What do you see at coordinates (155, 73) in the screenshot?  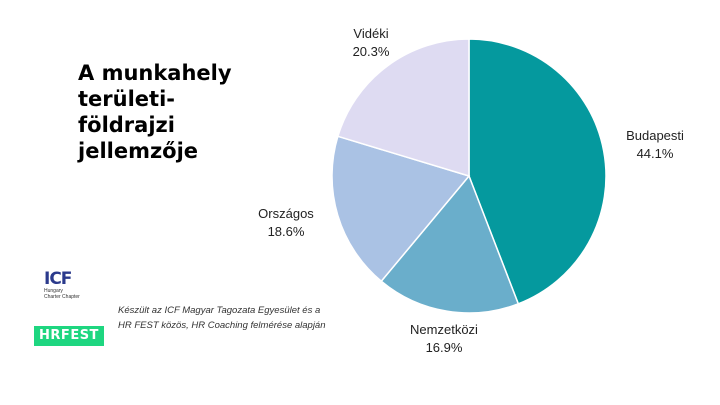 I see `title-line: A munkahely` at bounding box center [155, 73].